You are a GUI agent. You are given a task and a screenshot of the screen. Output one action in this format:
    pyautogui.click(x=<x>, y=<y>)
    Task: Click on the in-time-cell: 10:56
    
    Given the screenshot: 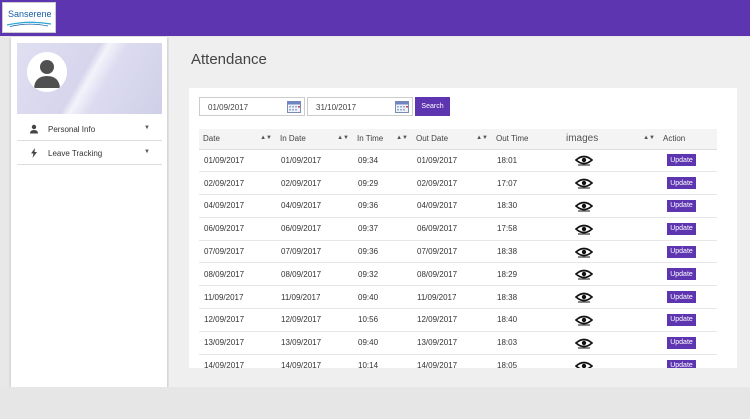 What is the action you would take?
    pyautogui.click(x=382, y=320)
    